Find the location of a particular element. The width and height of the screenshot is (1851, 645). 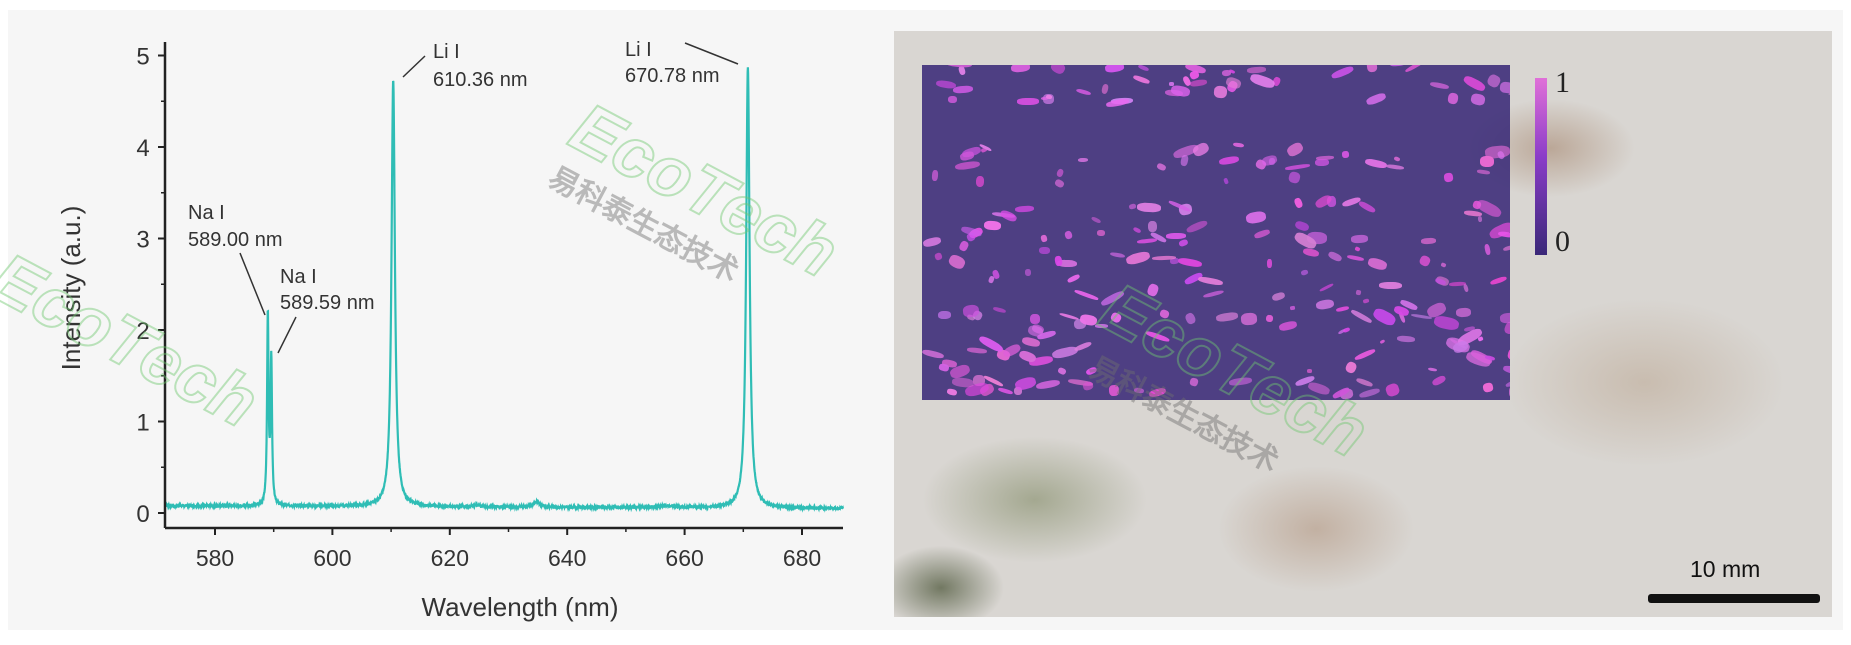

y-axis-label: Intensity (a.u.) is located at coordinates (71, 288).